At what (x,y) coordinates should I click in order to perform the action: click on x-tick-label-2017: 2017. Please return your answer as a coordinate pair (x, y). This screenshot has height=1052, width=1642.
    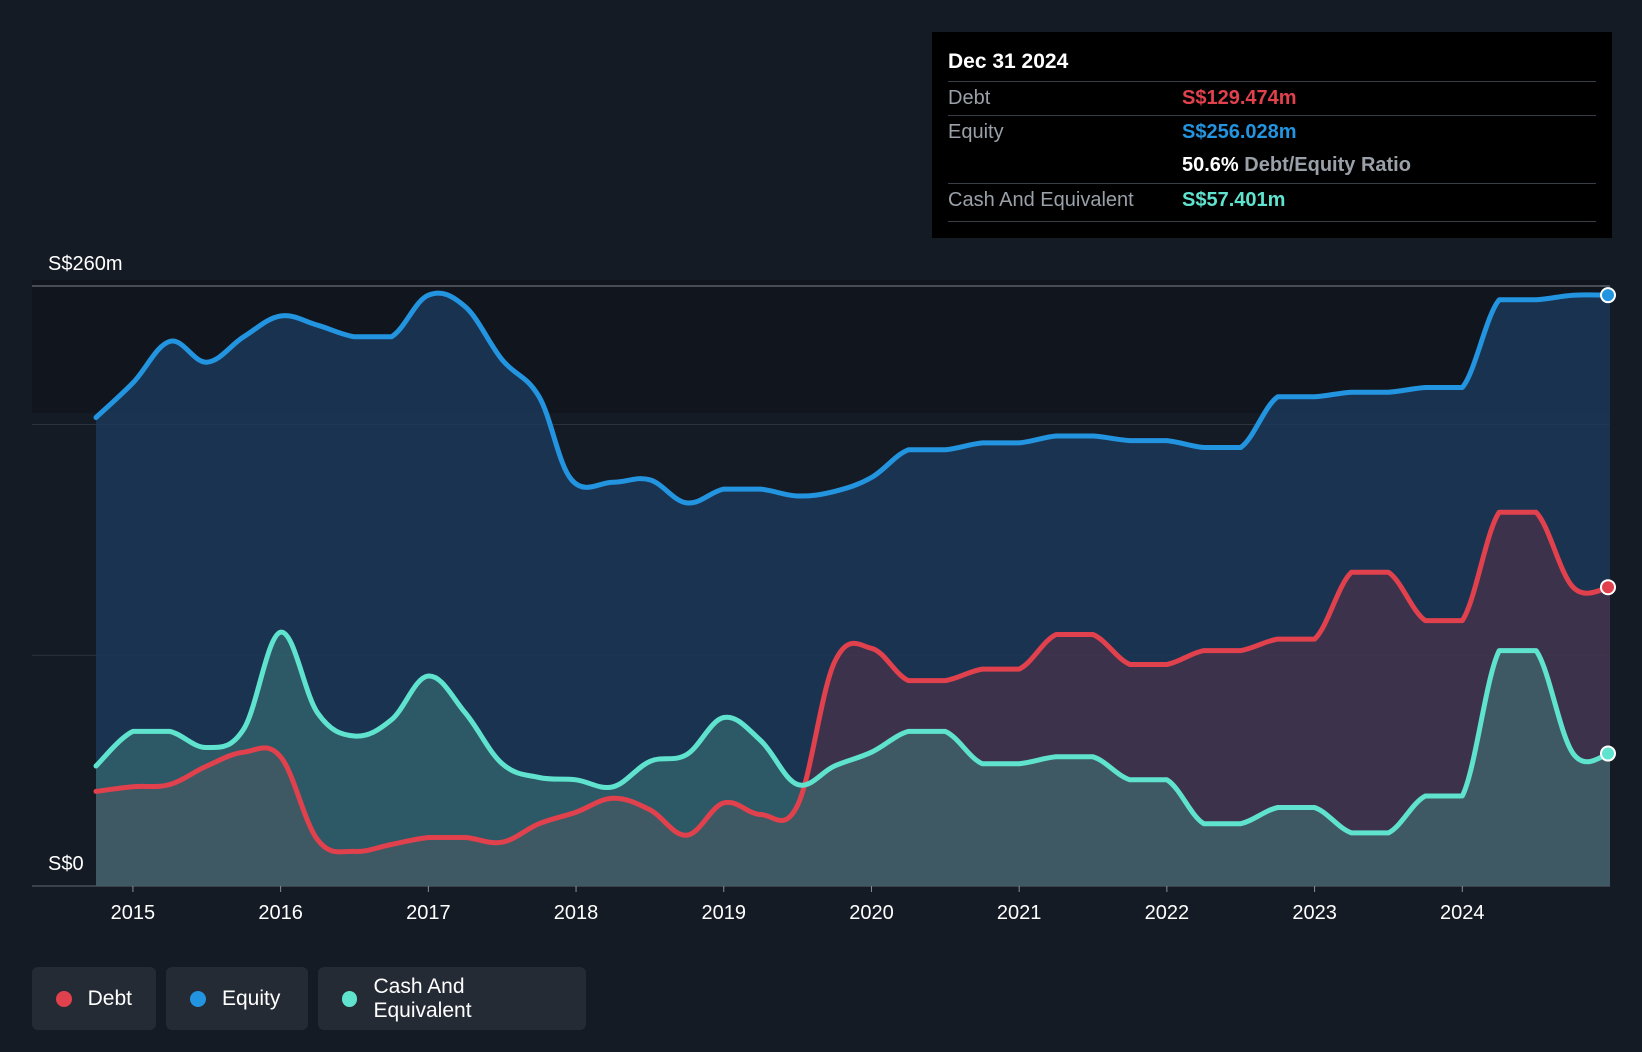
    Looking at the image, I should click on (428, 913).